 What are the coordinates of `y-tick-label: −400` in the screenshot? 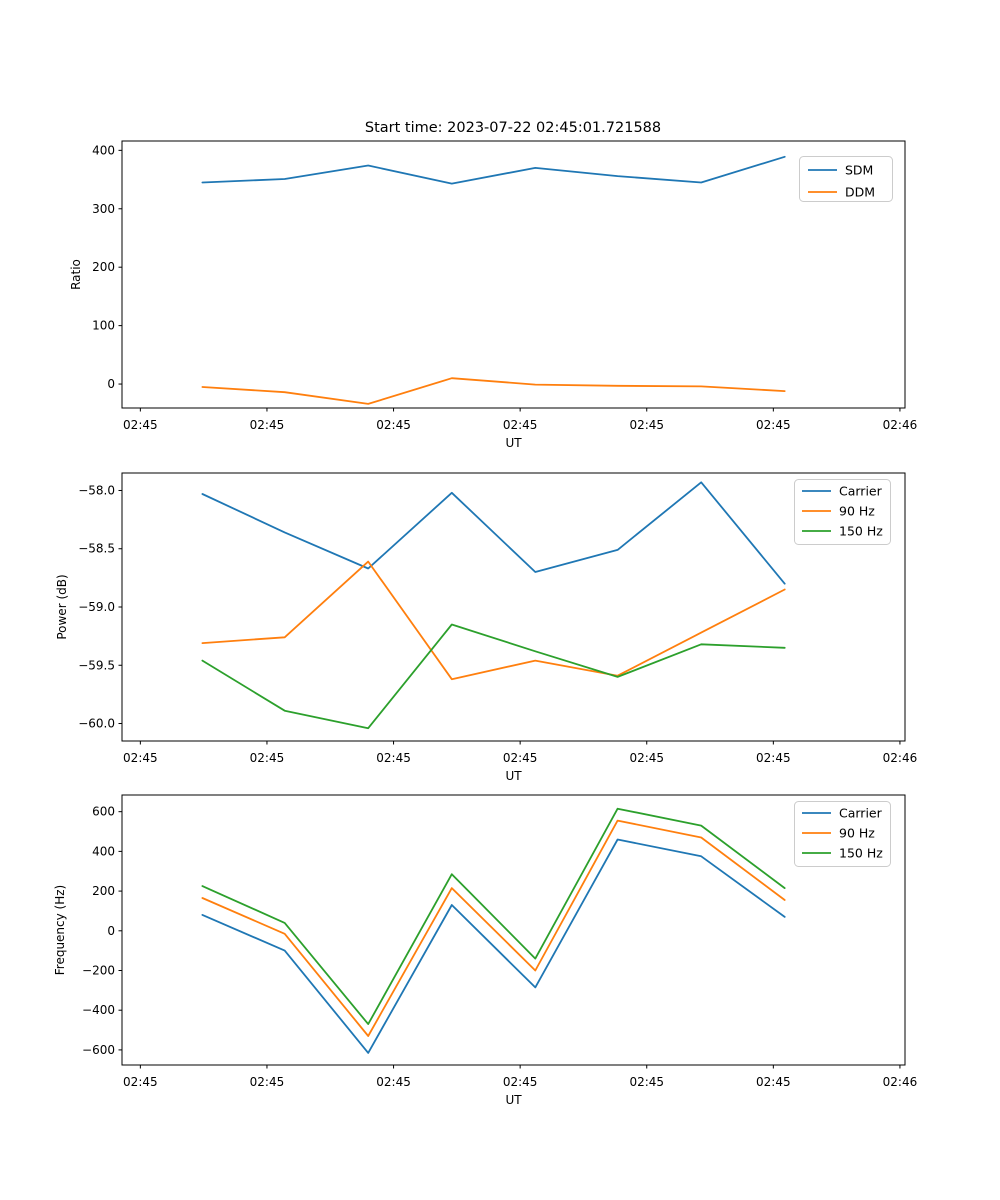 It's located at (98, 1010).